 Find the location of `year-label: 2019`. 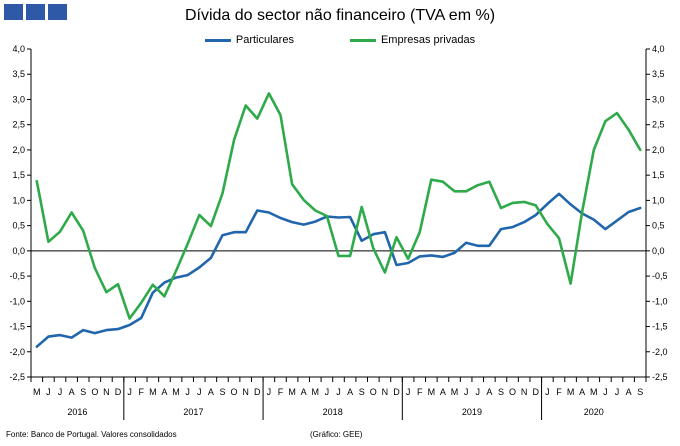

year-label: 2019 is located at coordinates (472, 412).